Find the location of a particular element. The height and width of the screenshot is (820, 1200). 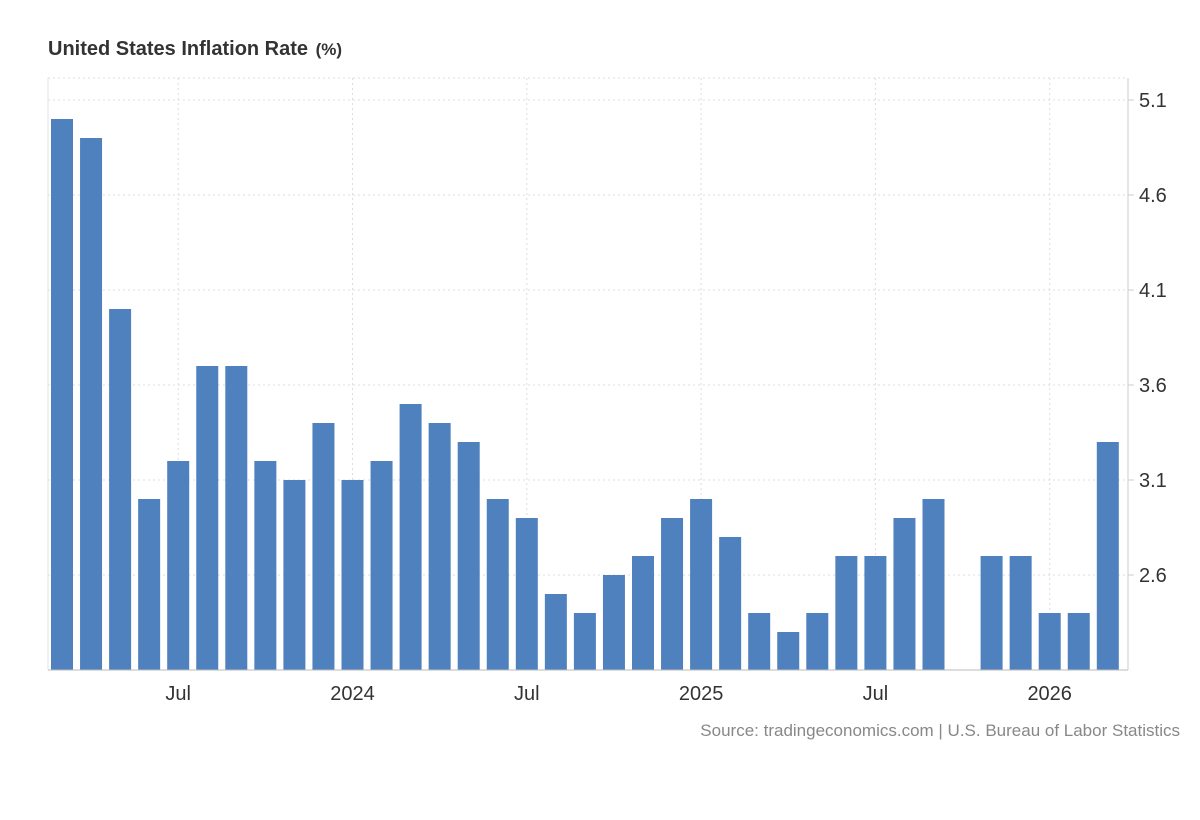

chart-title: United States Inflation Rate (%) is located at coordinates (195, 49).